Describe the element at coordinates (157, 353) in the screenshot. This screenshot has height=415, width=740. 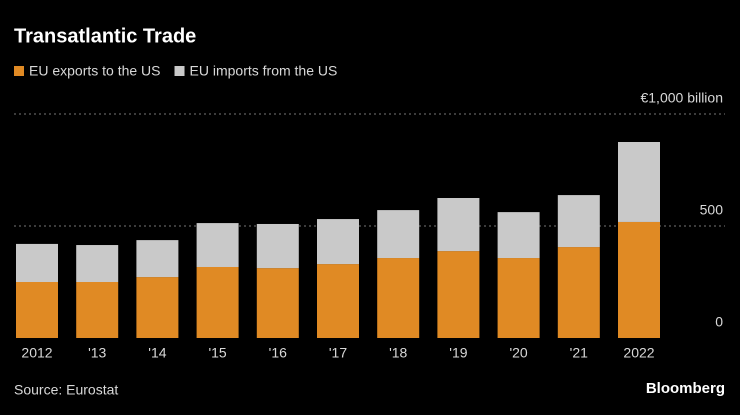
I see `x-tick-label: '14` at that location.